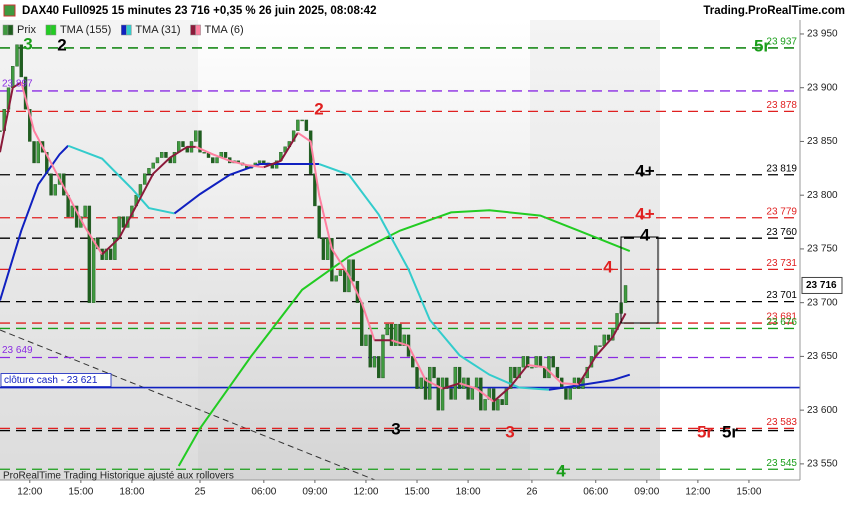 The image size is (850, 505). What do you see at coordinates (17, 350) in the screenshot?
I see `level-label: 23 649` at bounding box center [17, 350].